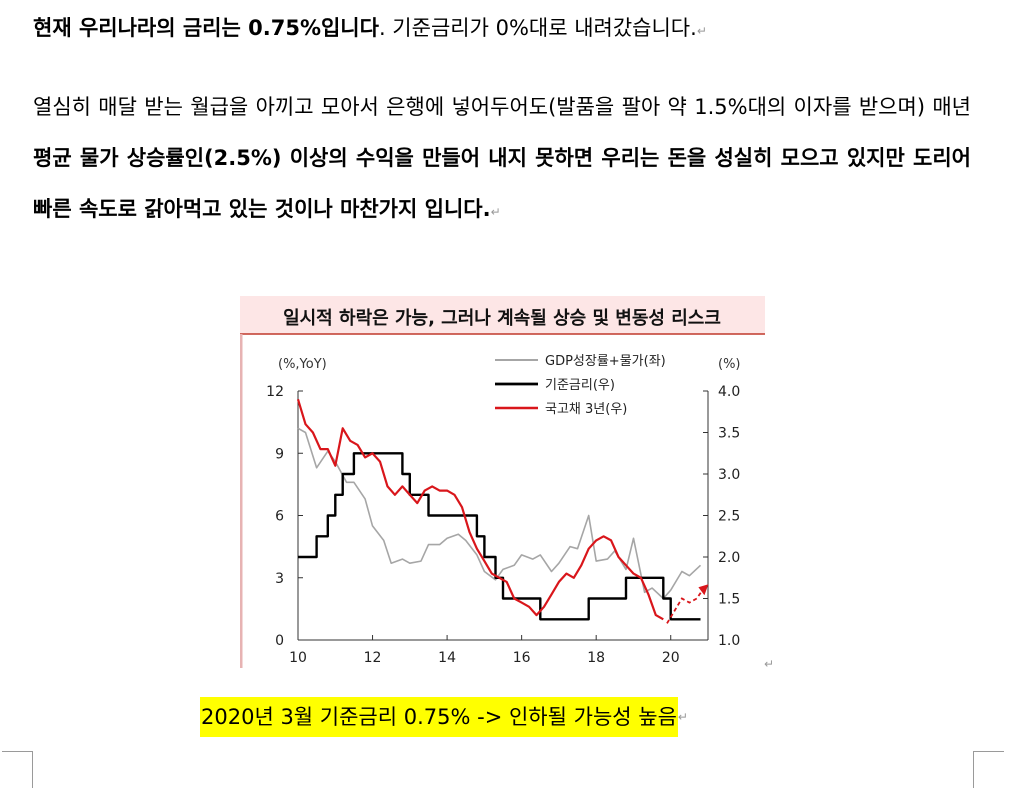 The width and height of the screenshot is (1012, 788). What do you see at coordinates (439, 717) in the screenshot?
I see `highlighted-caption: 2020년 3월 기준금리 0.75% -> 인하될 가능성 높음` at bounding box center [439, 717].